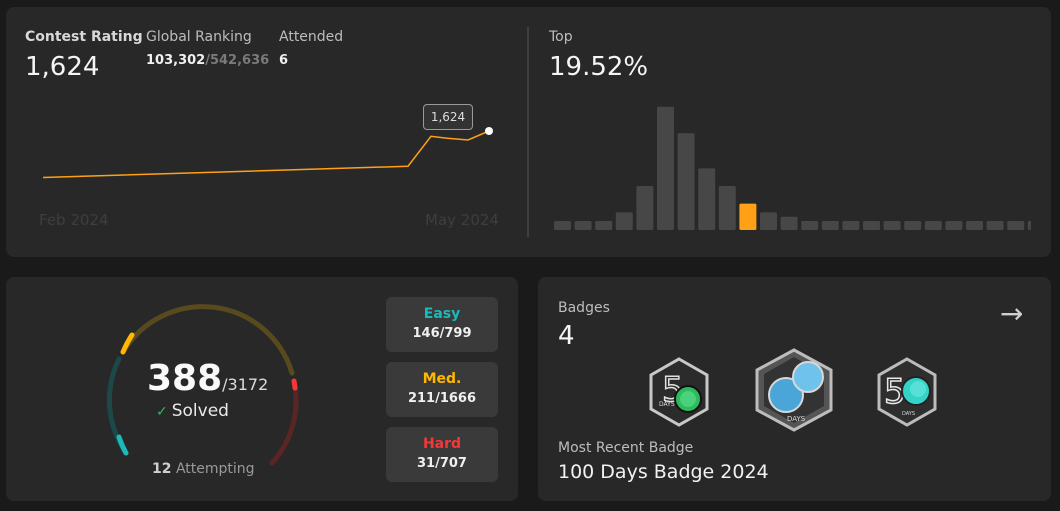 The height and width of the screenshot is (511, 1060). Describe the element at coordinates (561, 37) in the screenshot. I see `top-percent-label: Top` at that location.